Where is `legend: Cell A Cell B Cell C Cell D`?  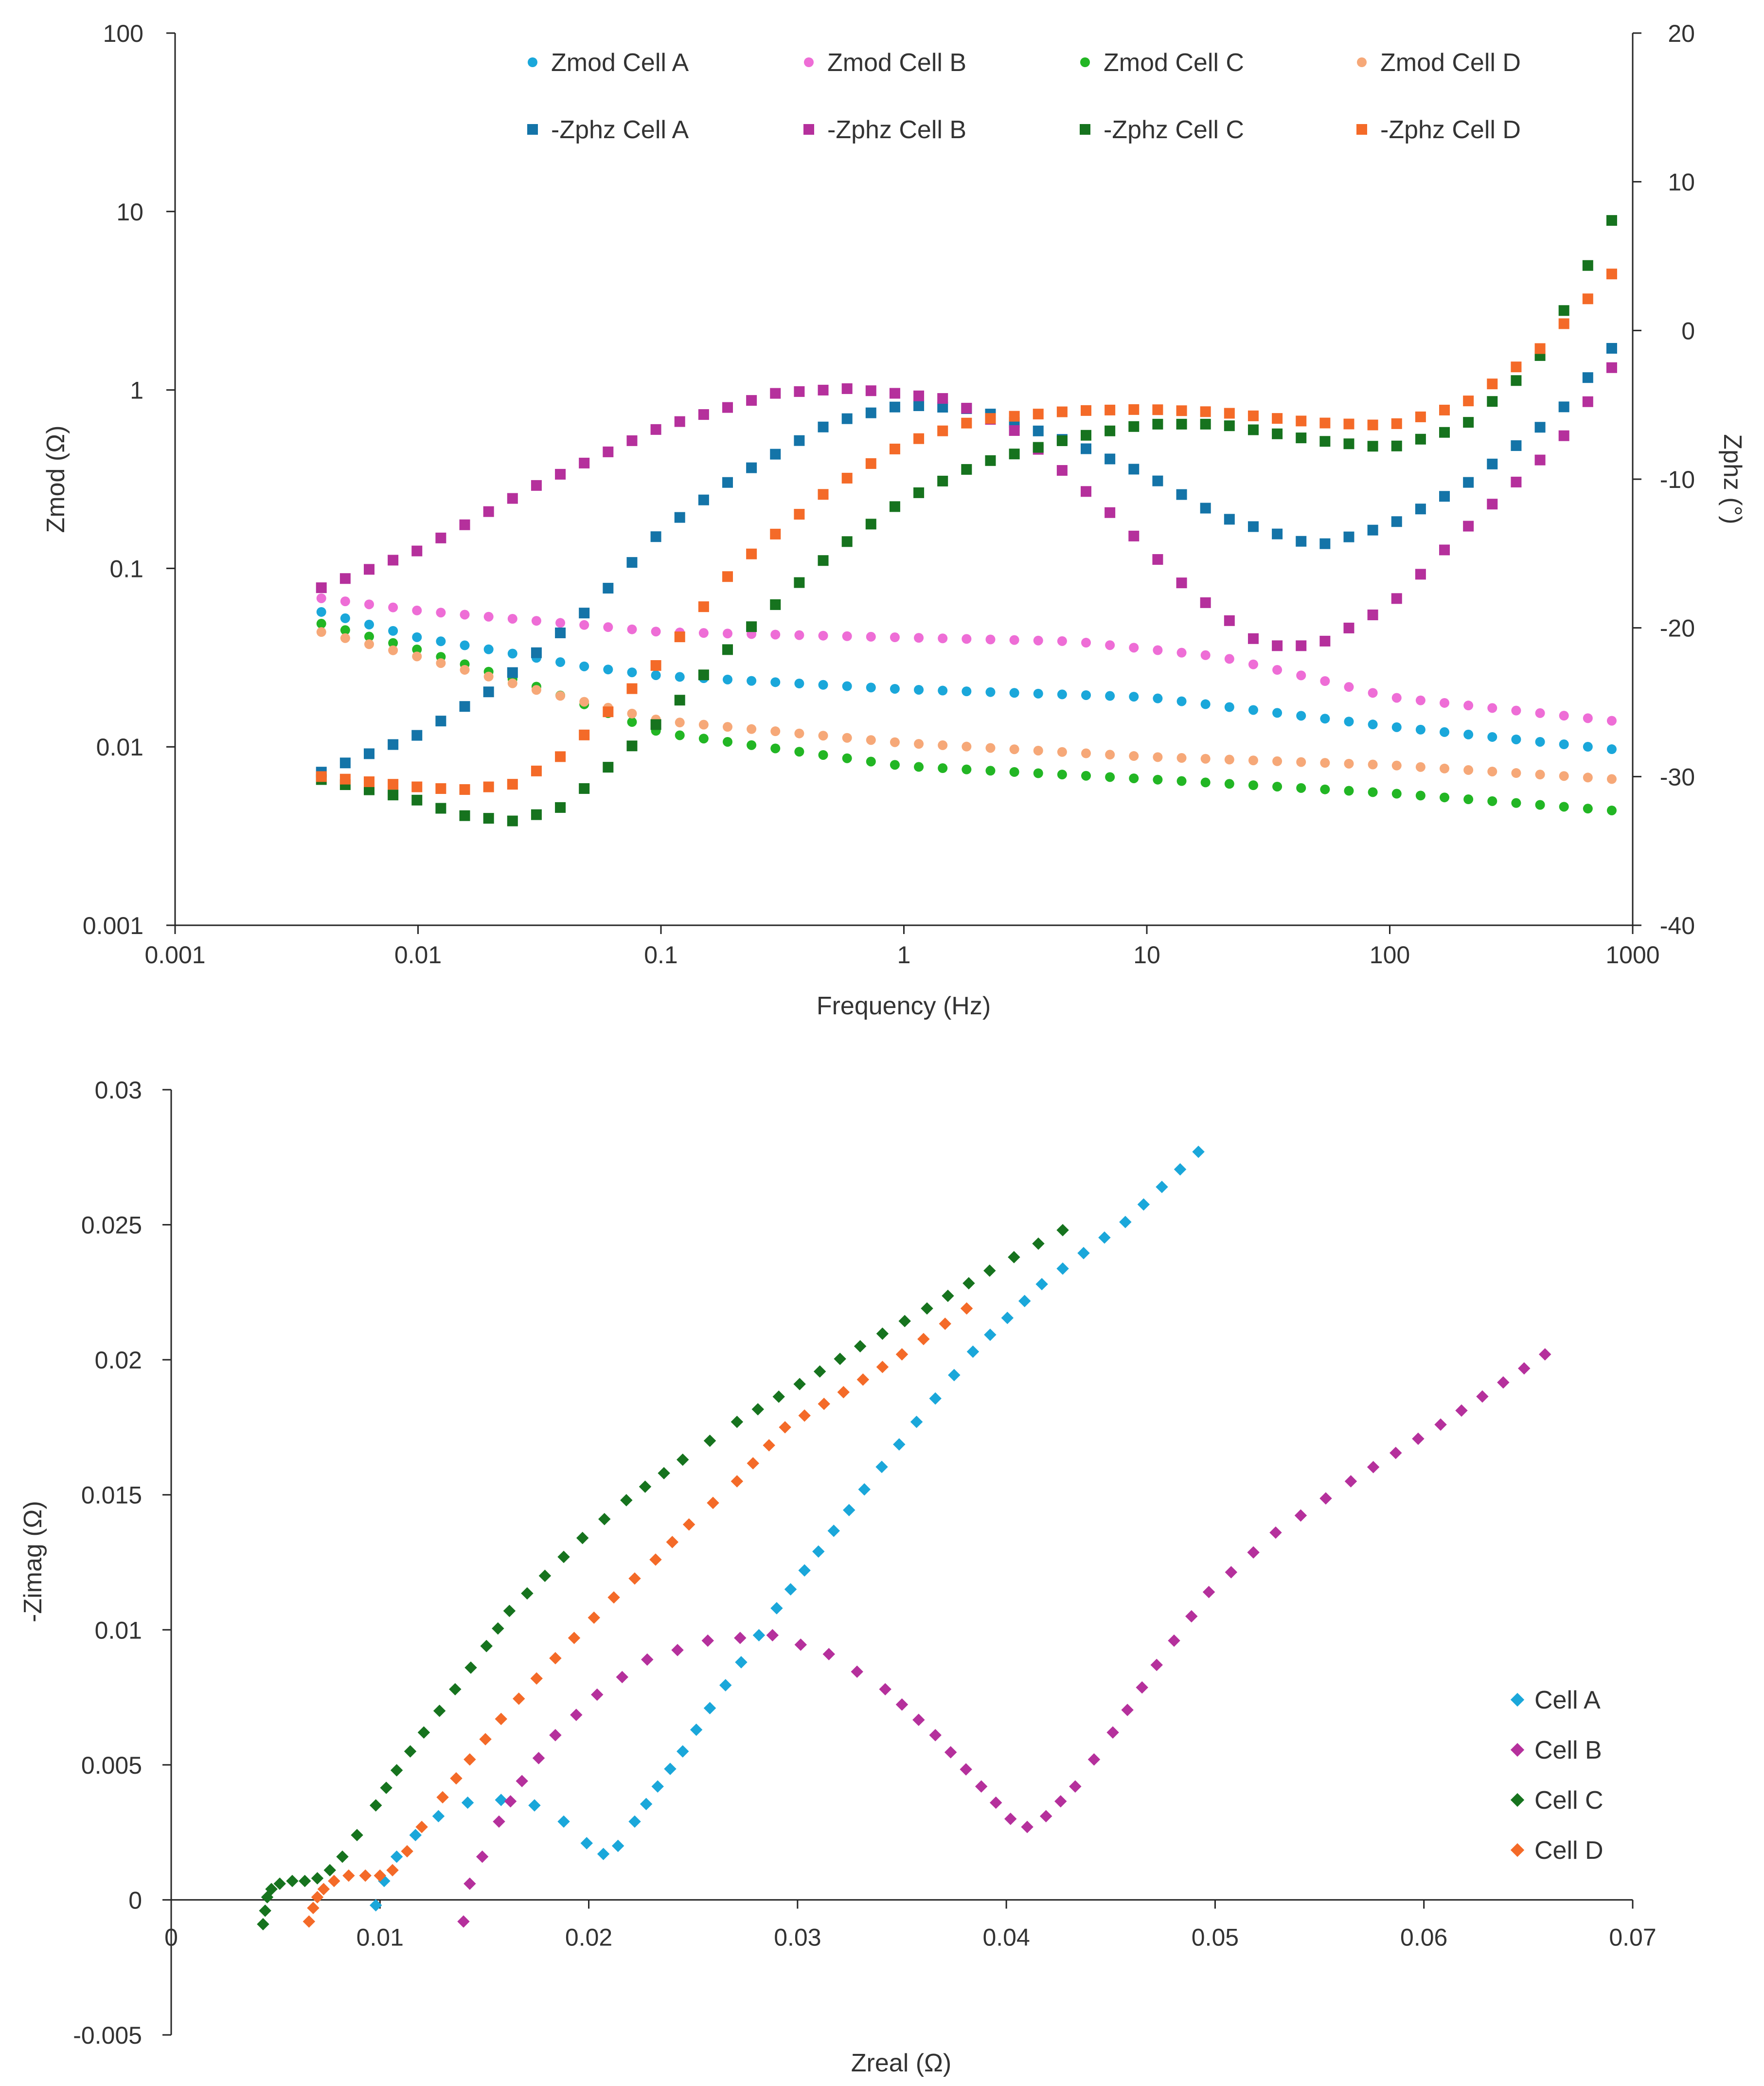 legend: Cell A Cell B Cell C Cell D is located at coordinates (1557, 1775).